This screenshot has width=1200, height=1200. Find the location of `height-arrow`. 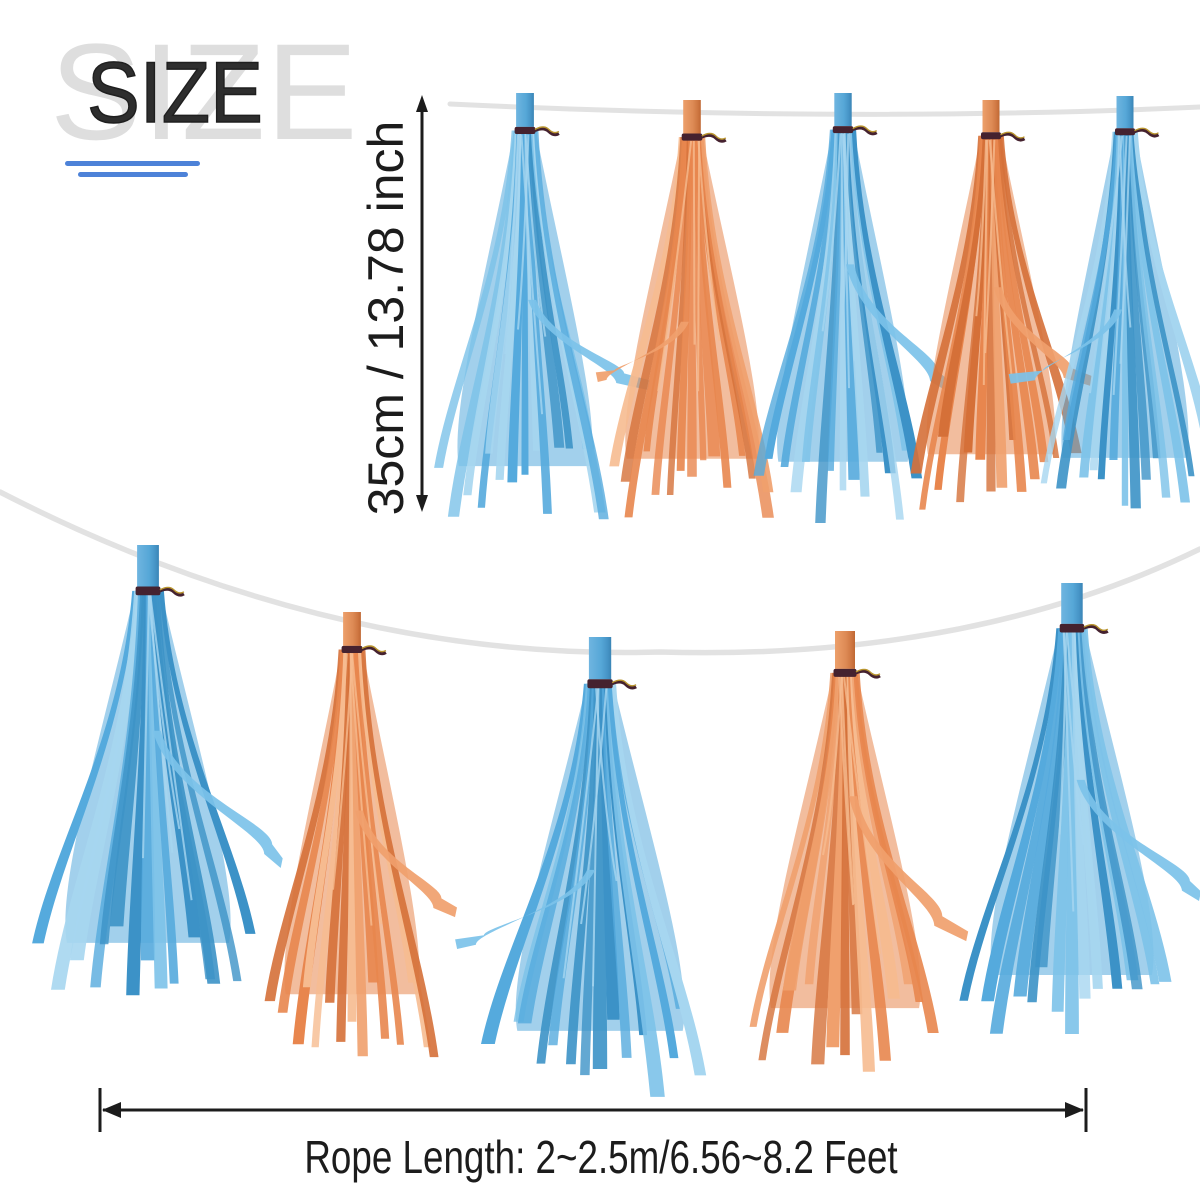

height-arrow is located at coordinates (422, 303).